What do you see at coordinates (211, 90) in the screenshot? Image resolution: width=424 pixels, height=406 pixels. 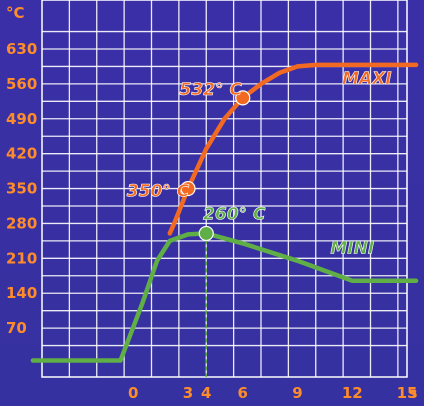 I see `annotation-label: 532° C` at bounding box center [211, 90].